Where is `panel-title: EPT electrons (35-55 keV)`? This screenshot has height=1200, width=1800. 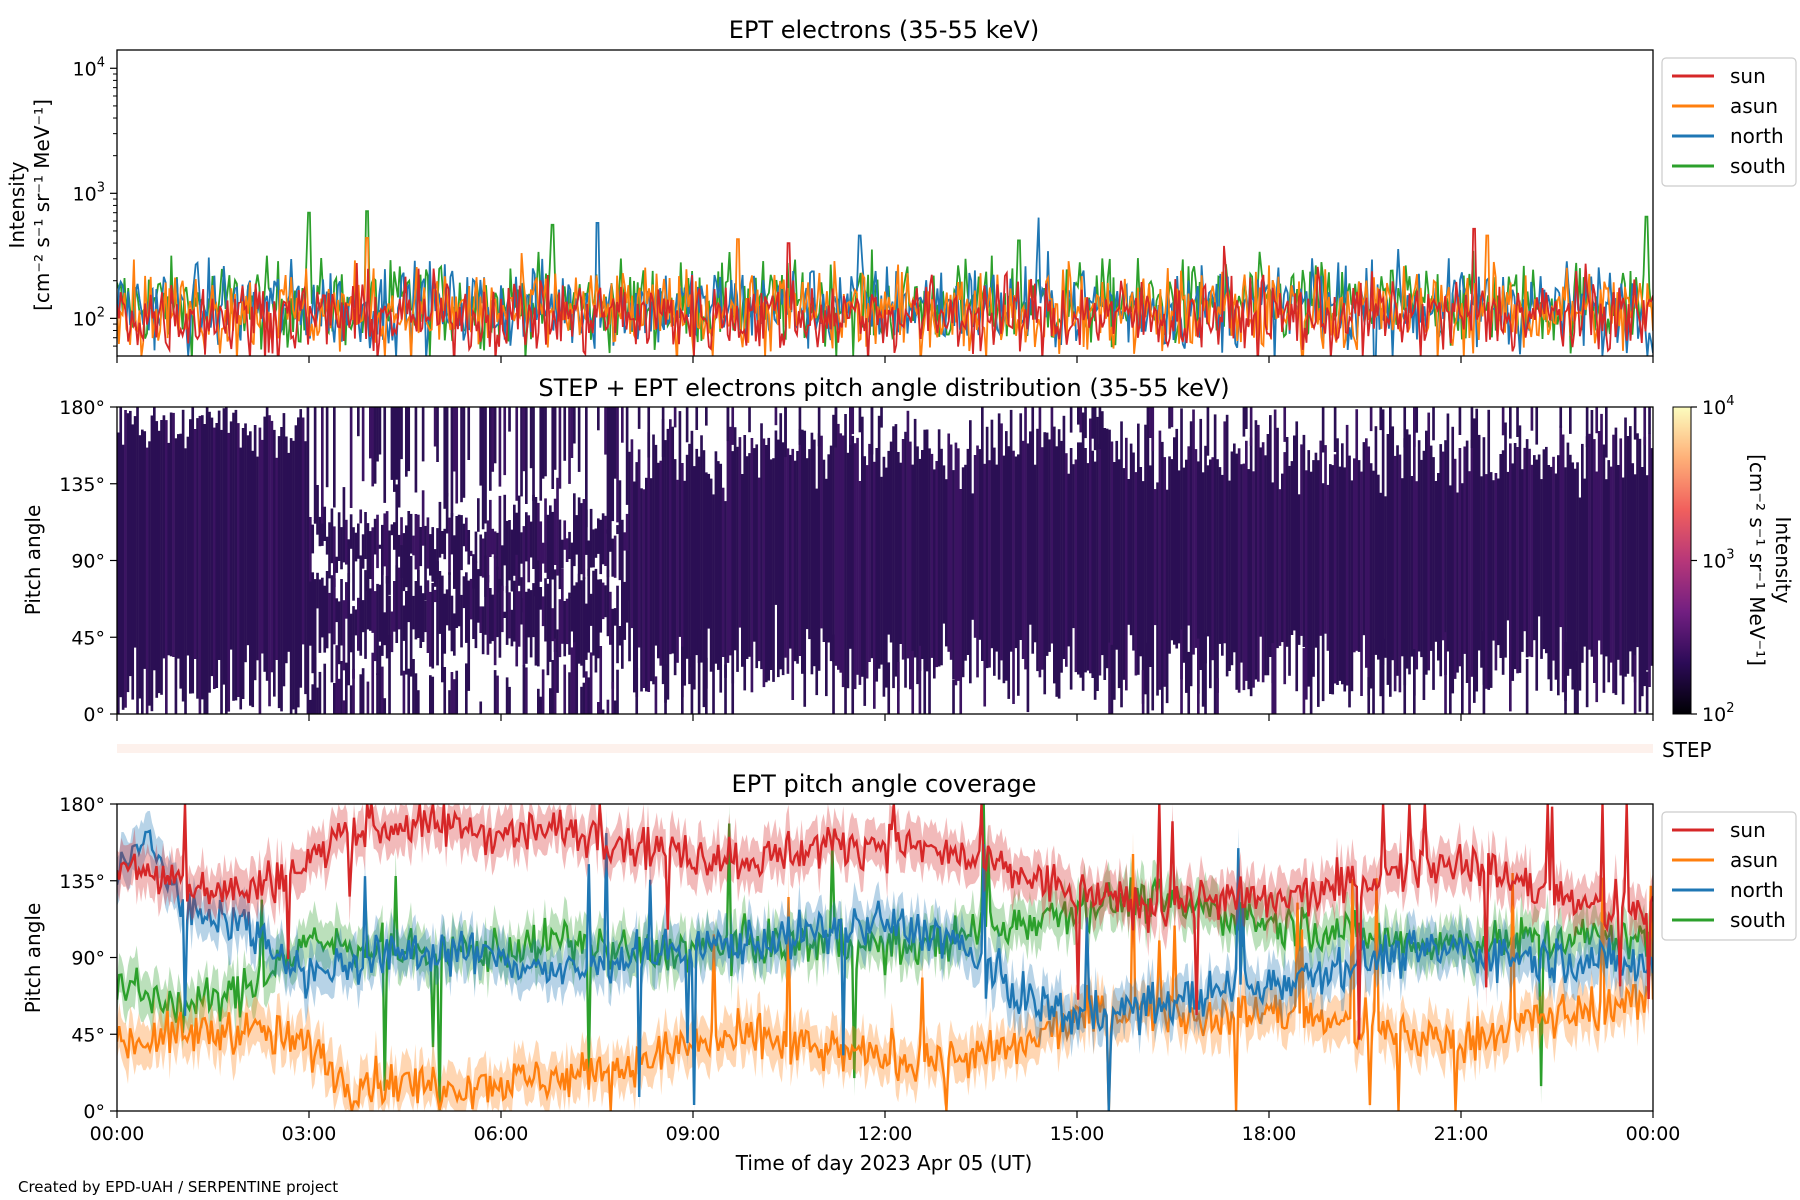 panel-title: EPT electrons (35-55 keV) is located at coordinates (884, 30).